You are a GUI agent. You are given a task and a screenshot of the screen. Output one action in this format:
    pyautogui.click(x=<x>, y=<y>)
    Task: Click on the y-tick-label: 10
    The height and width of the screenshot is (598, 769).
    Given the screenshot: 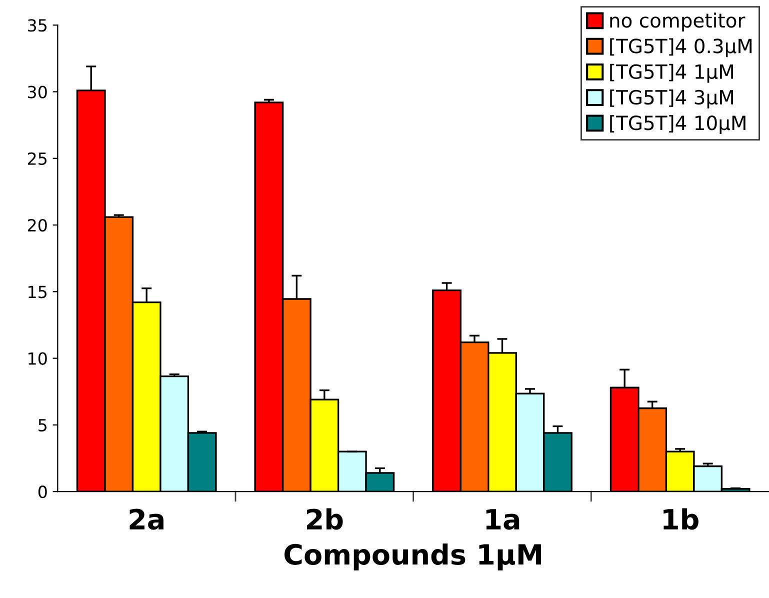 What is the action you would take?
    pyautogui.click(x=37, y=358)
    